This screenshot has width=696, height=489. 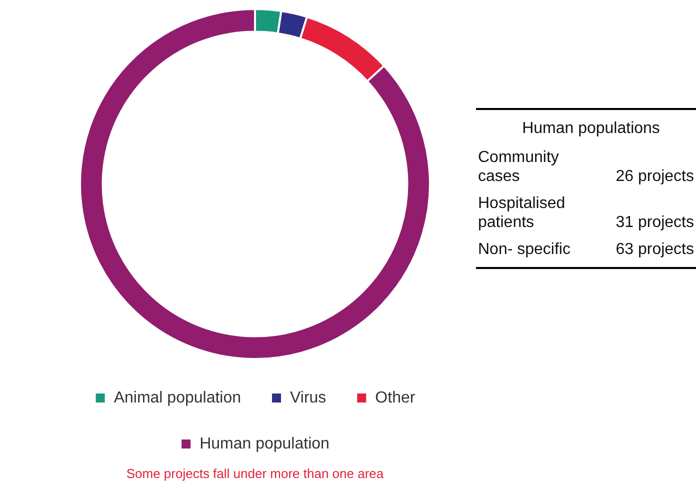 I want to click on text: Human populations, so click(x=591, y=129).